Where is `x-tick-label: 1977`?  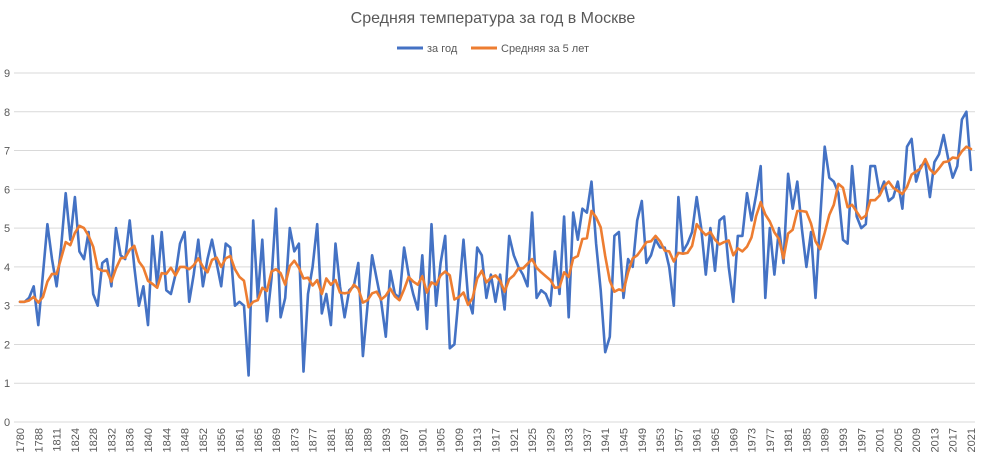
x-tick-label: 1977 is located at coordinates (771, 440).